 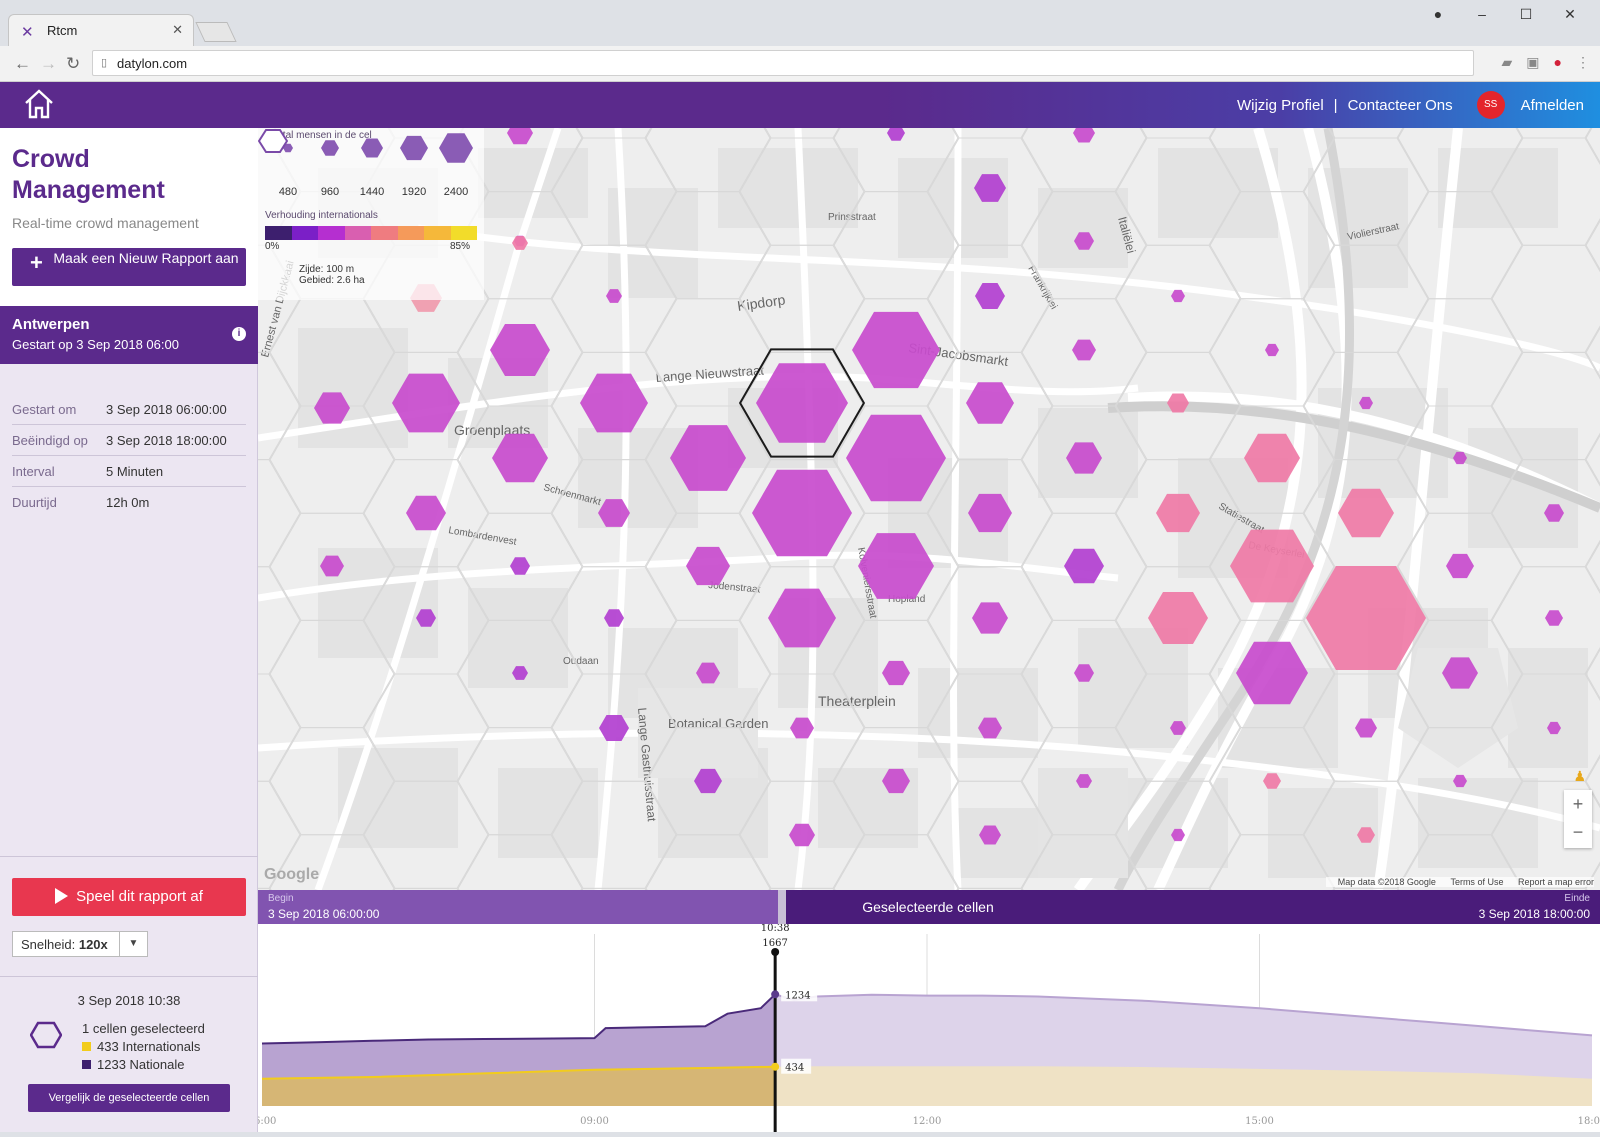 What do you see at coordinates (378, 148) in the screenshot?
I see `legend-size-hexagons` at bounding box center [378, 148].